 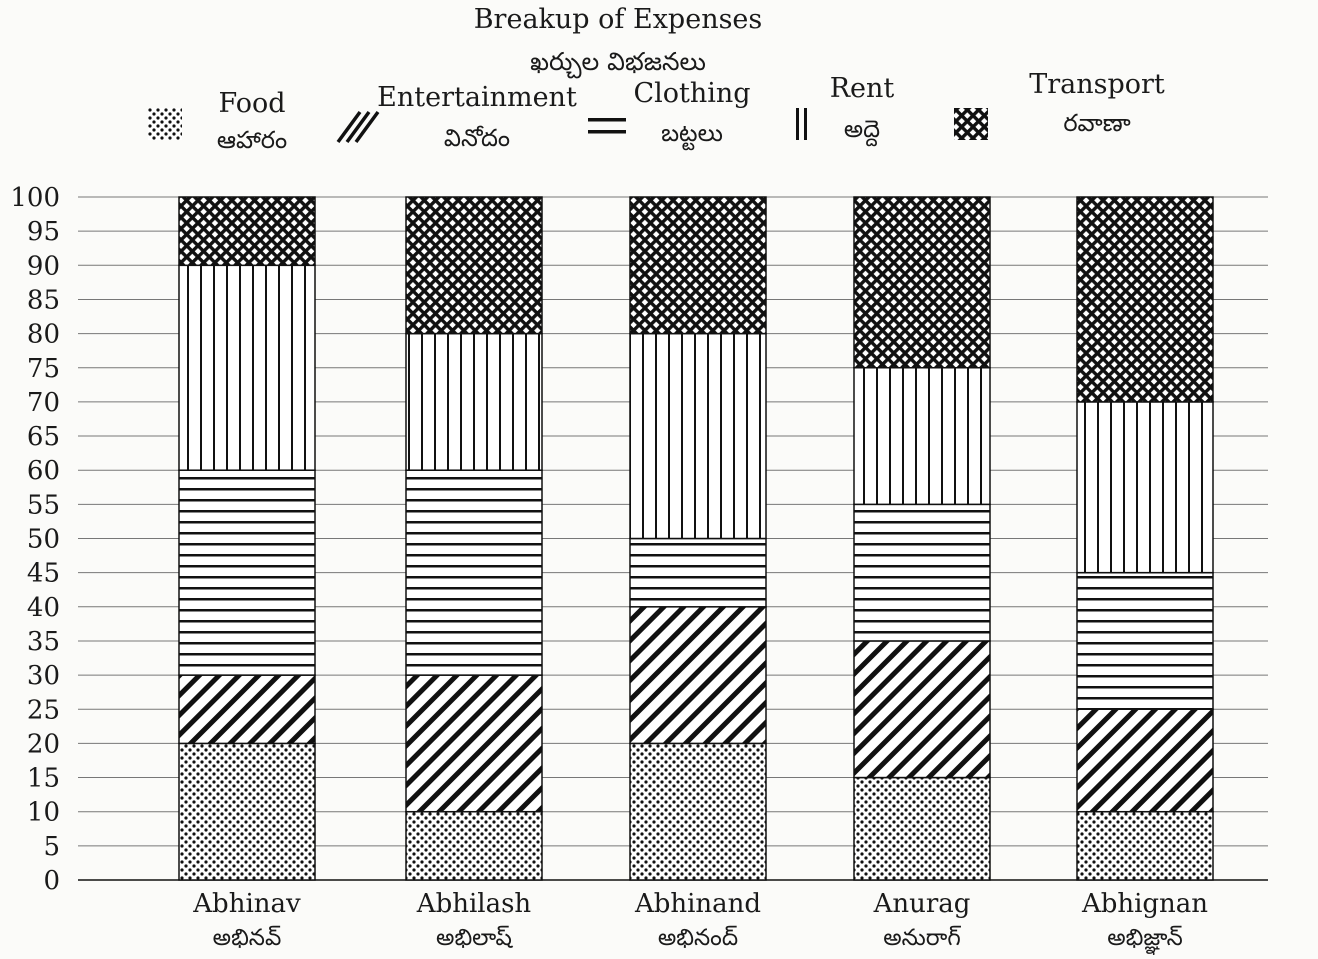 I want to click on y-tick-label: 40, so click(x=43, y=608).